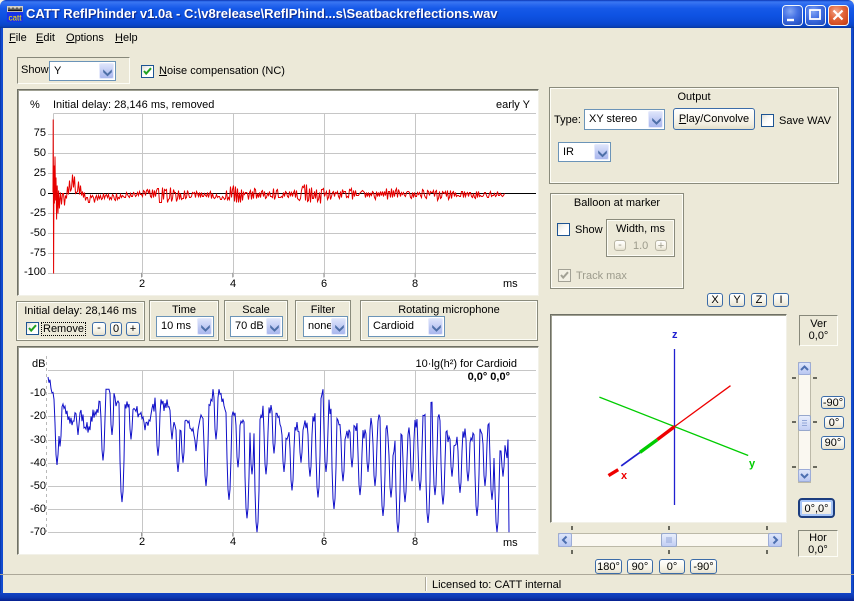  Describe the element at coordinates (16, 18) in the screenshot. I see `svg-text: catt` at that location.